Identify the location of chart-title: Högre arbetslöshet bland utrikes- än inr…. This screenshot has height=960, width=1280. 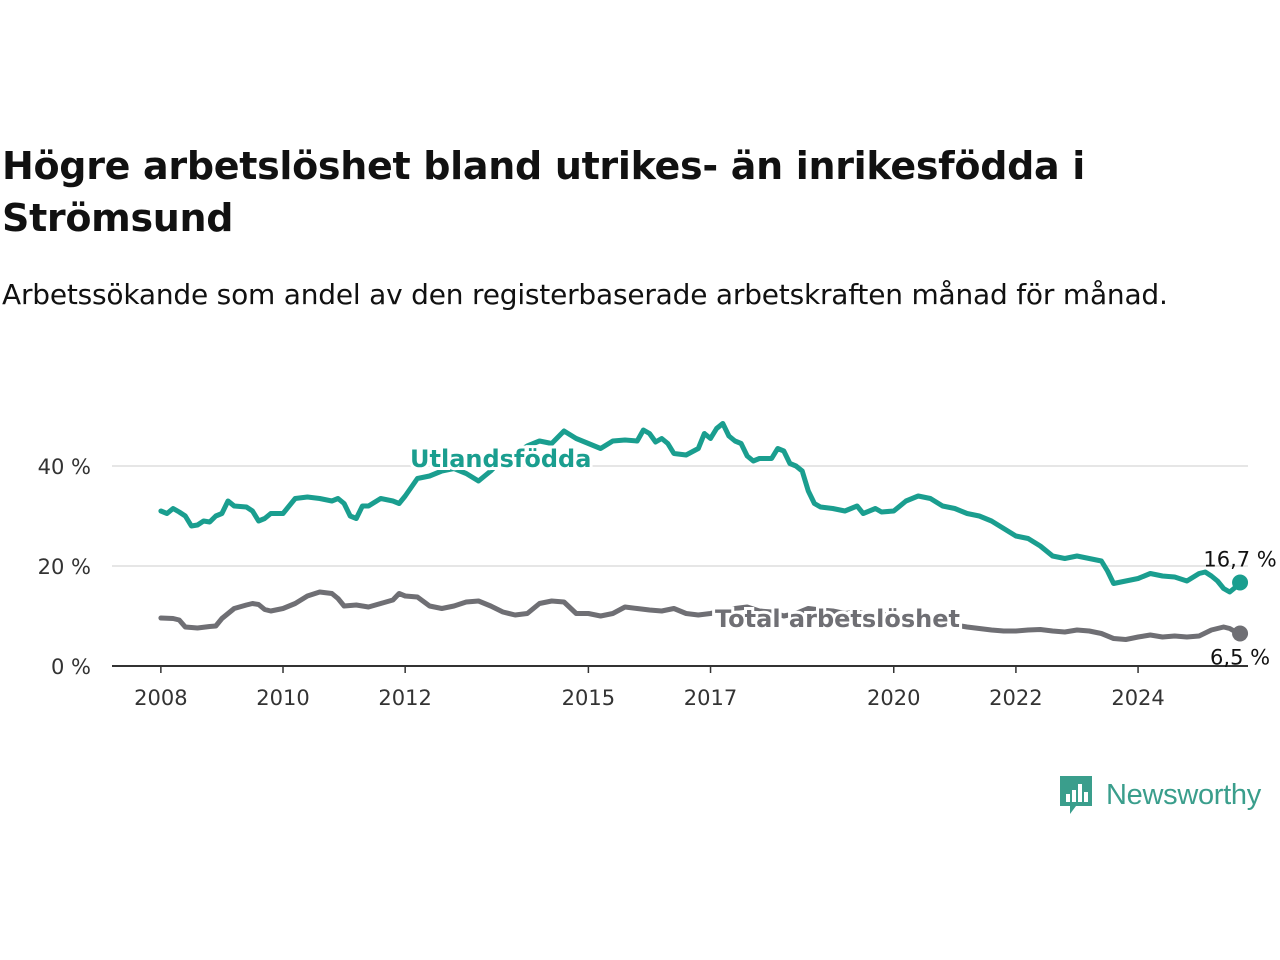
(543, 192).